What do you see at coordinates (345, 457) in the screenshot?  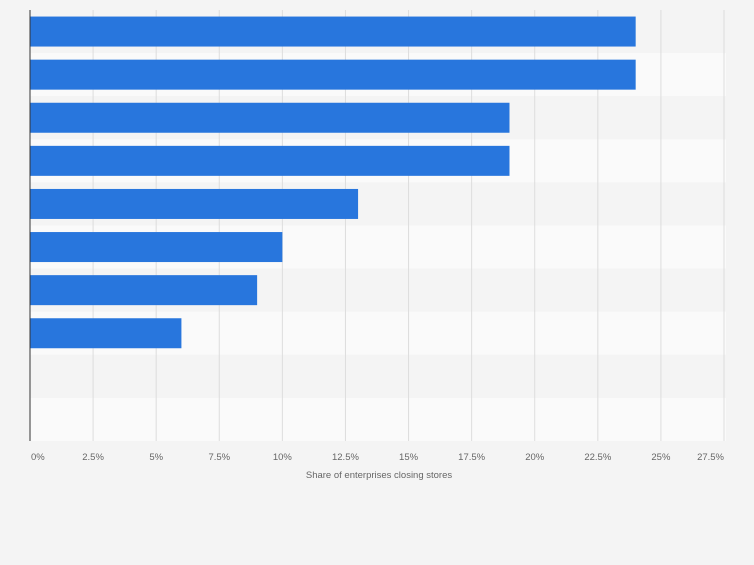 I see `x-tick-label: 12.5%` at bounding box center [345, 457].